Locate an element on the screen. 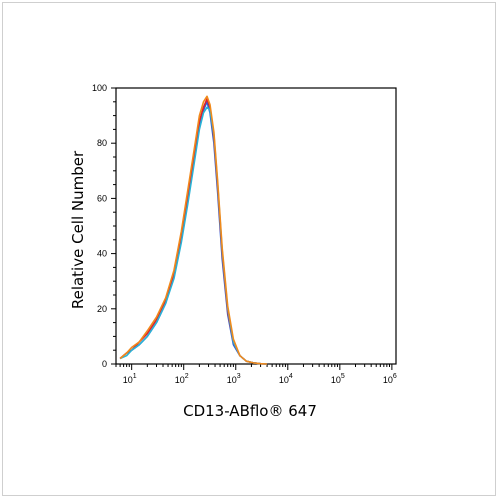 This screenshot has height=500, width=500. x-tick-label: 10⁶ is located at coordinates (390, 379).